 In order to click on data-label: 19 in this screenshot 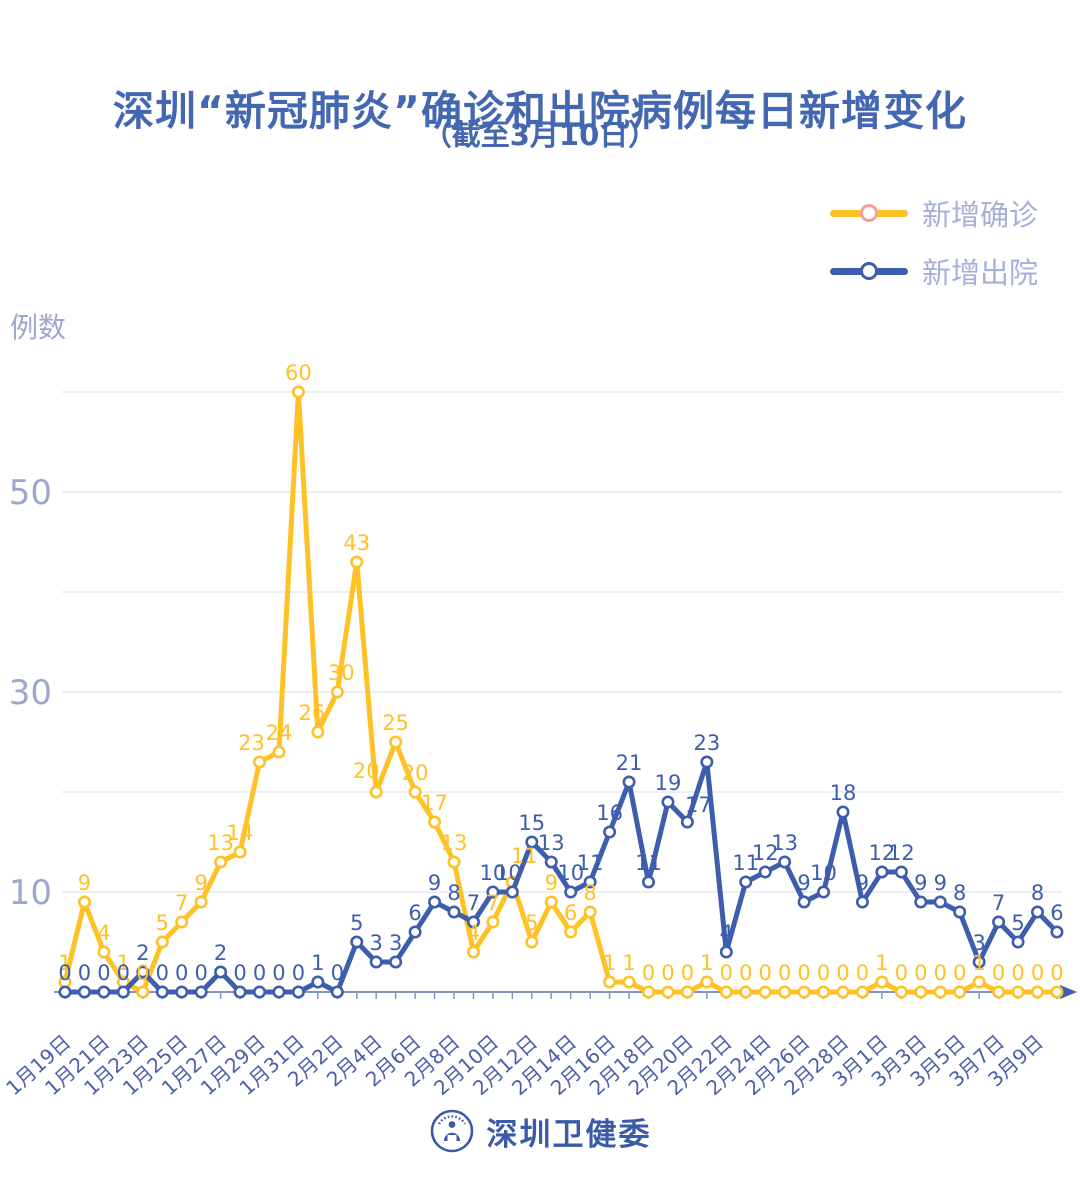, I will do `click(668, 783)`.